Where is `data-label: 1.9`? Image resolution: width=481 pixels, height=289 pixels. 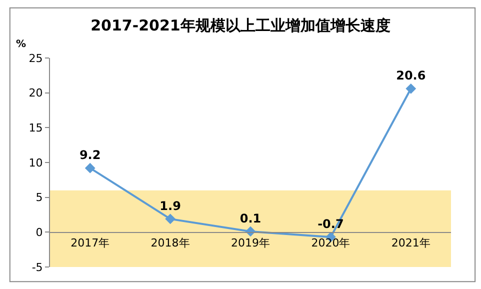 data-label: 1.9 is located at coordinates (170, 205).